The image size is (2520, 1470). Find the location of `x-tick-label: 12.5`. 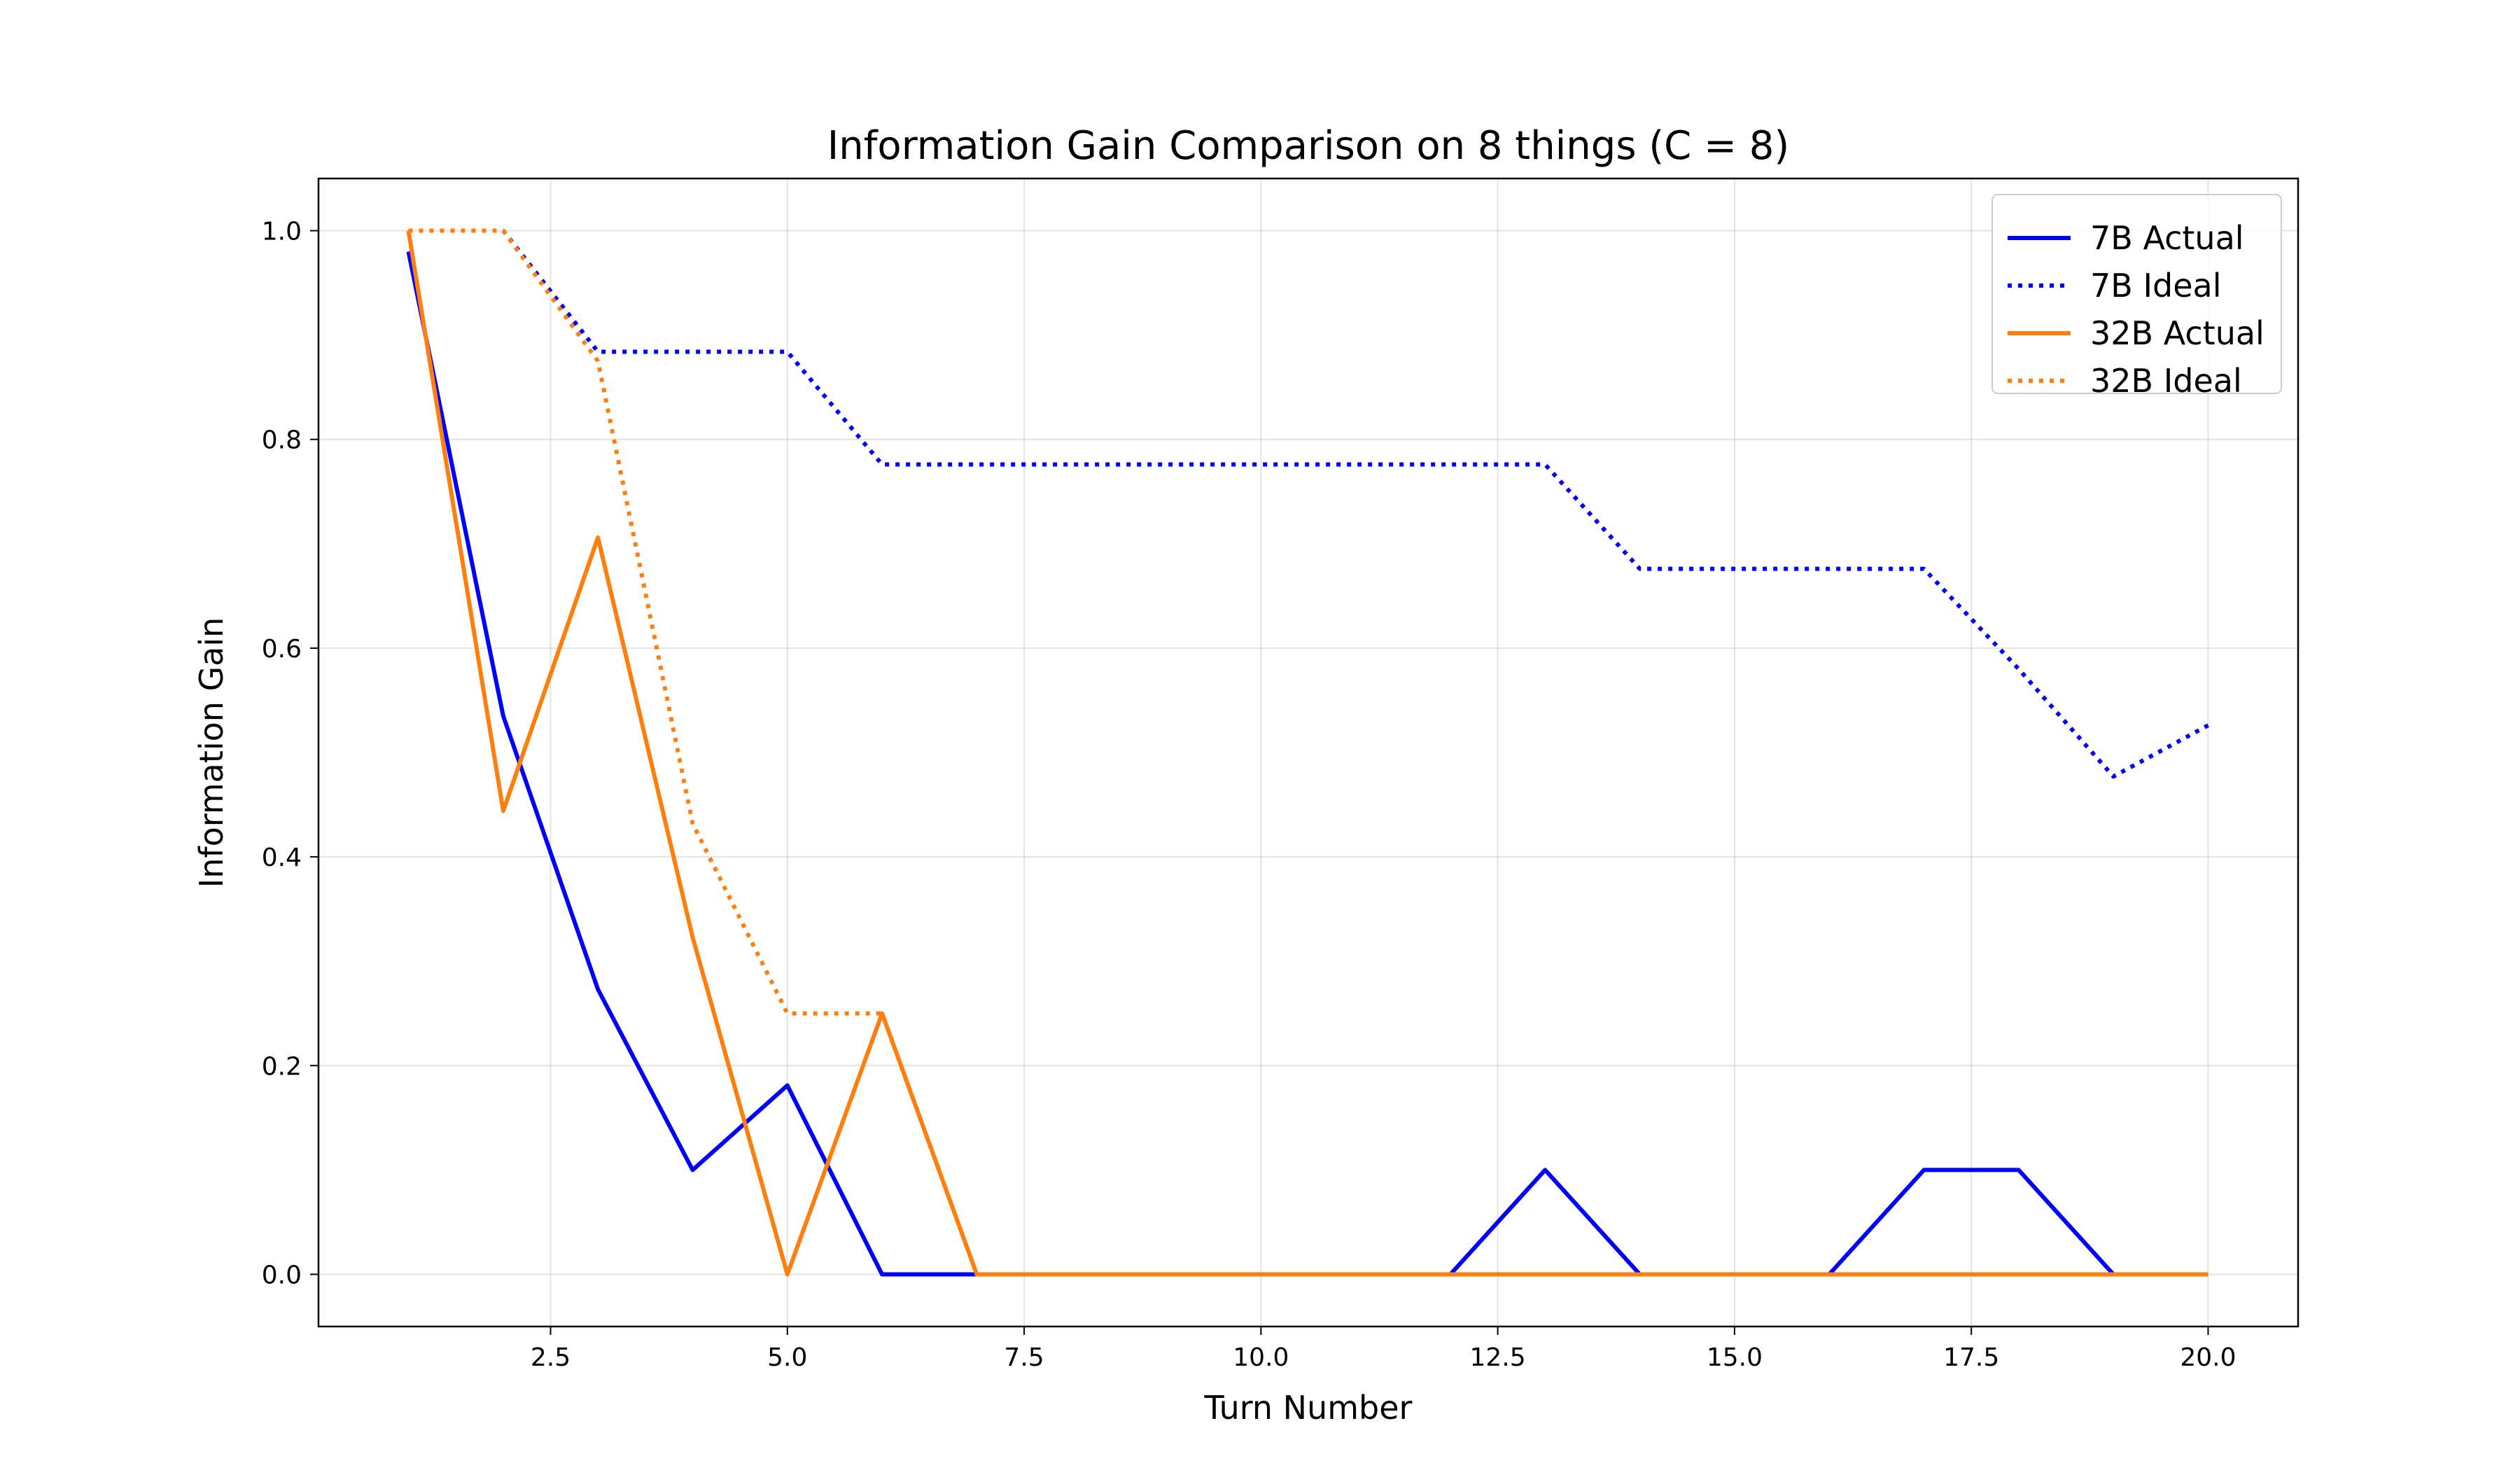

x-tick-label: 12.5 is located at coordinates (1498, 1357).